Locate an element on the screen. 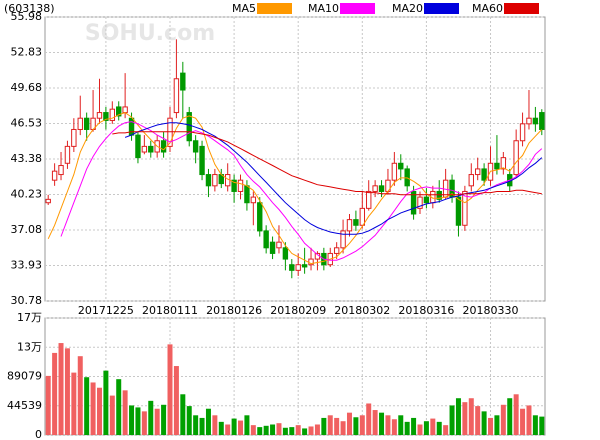 This screenshot has height=440, width=600. y-tick-label: 52.83 is located at coordinates (27, 52).